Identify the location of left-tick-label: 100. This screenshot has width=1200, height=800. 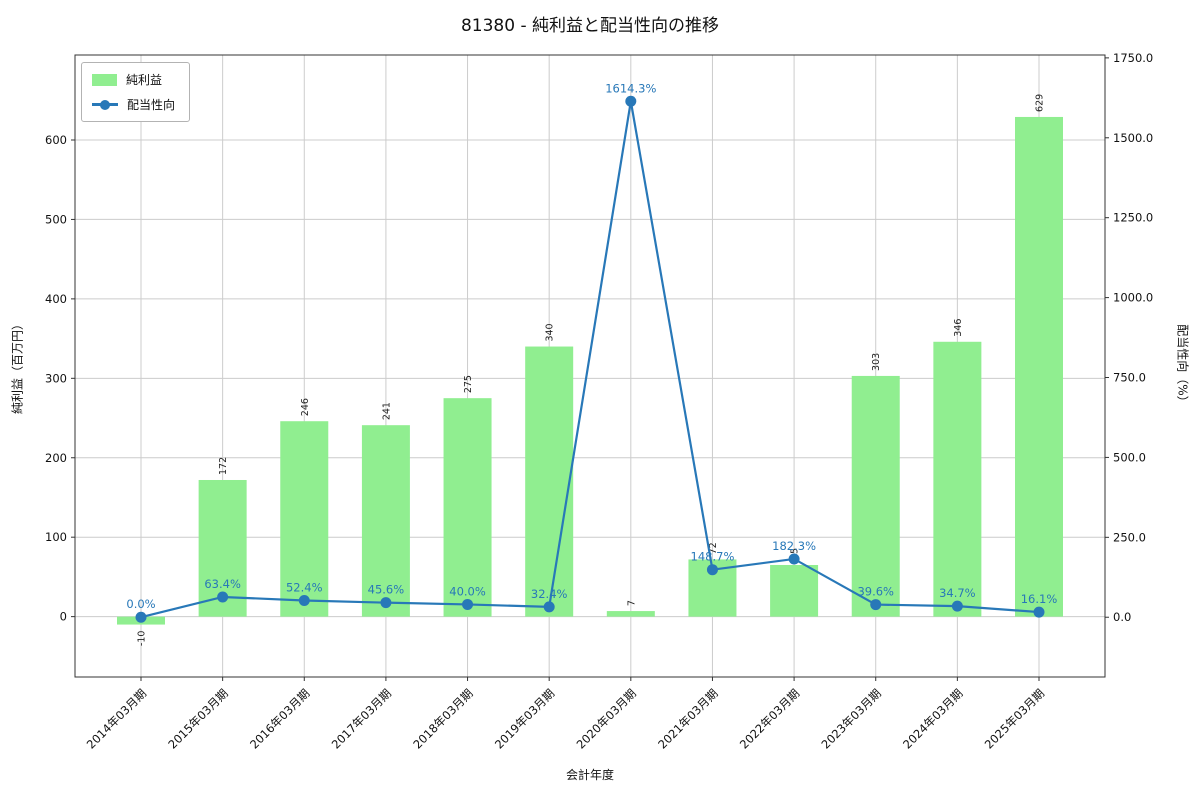
(56, 537).